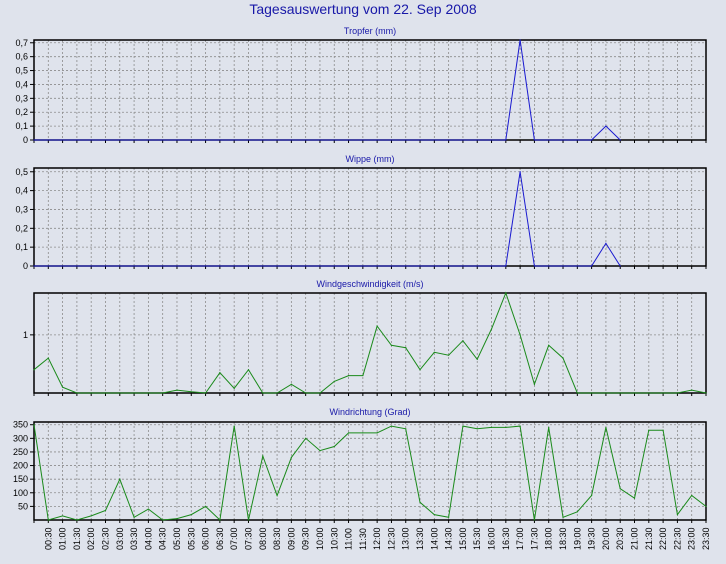 The image size is (726, 564). Describe the element at coordinates (23, 506) in the screenshot. I see `y-tick-label: 50` at that location.